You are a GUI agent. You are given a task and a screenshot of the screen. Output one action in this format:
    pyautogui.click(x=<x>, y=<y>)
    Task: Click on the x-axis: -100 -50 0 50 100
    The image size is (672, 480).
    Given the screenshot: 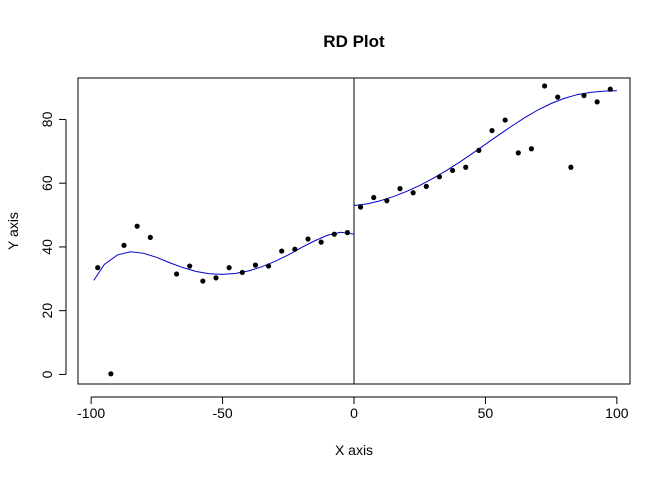 What is the action you would take?
    pyautogui.click(x=353, y=408)
    